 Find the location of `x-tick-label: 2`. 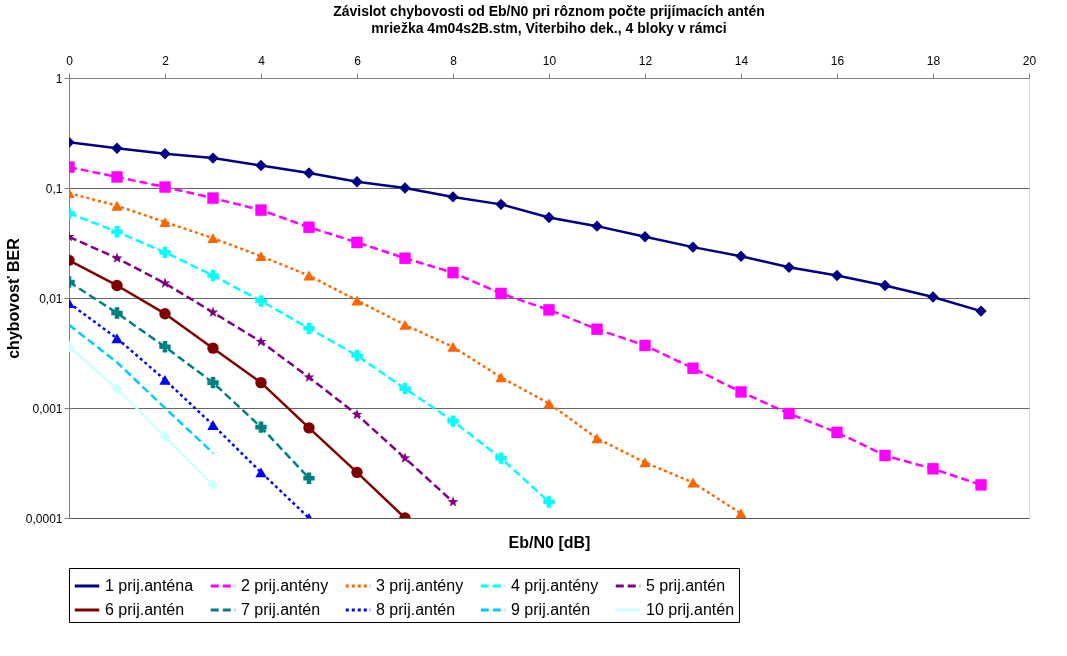

x-tick-label: 2 is located at coordinates (166, 60).